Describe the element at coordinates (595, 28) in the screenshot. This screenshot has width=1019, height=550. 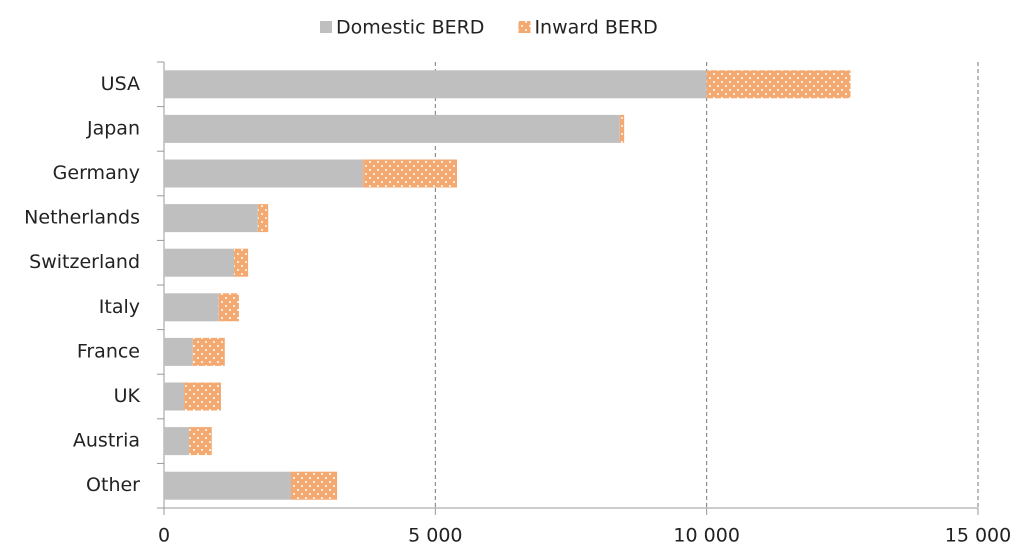
I see `legend-label: Inward BERD` at that location.